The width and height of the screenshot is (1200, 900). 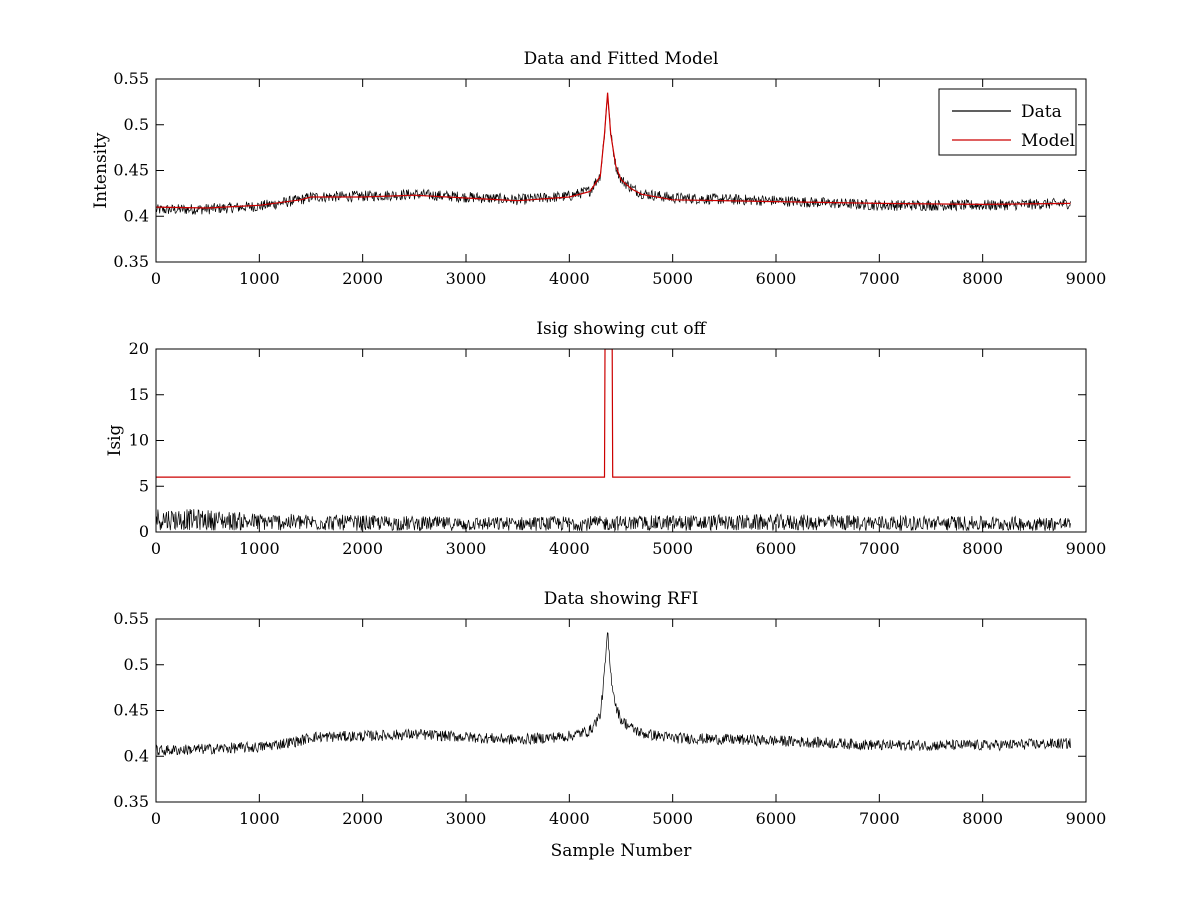 What do you see at coordinates (621, 59) in the screenshot?
I see `chart-title: Data and Fitted Model` at bounding box center [621, 59].